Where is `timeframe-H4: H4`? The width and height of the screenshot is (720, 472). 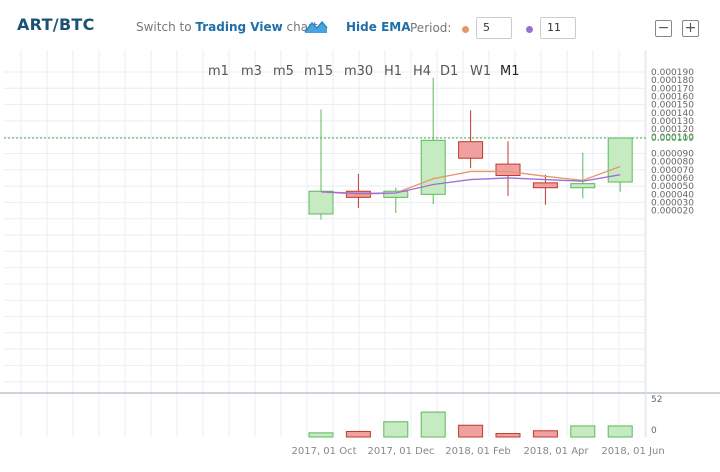
timeframe-H4: H4 is located at coordinates (422, 71).